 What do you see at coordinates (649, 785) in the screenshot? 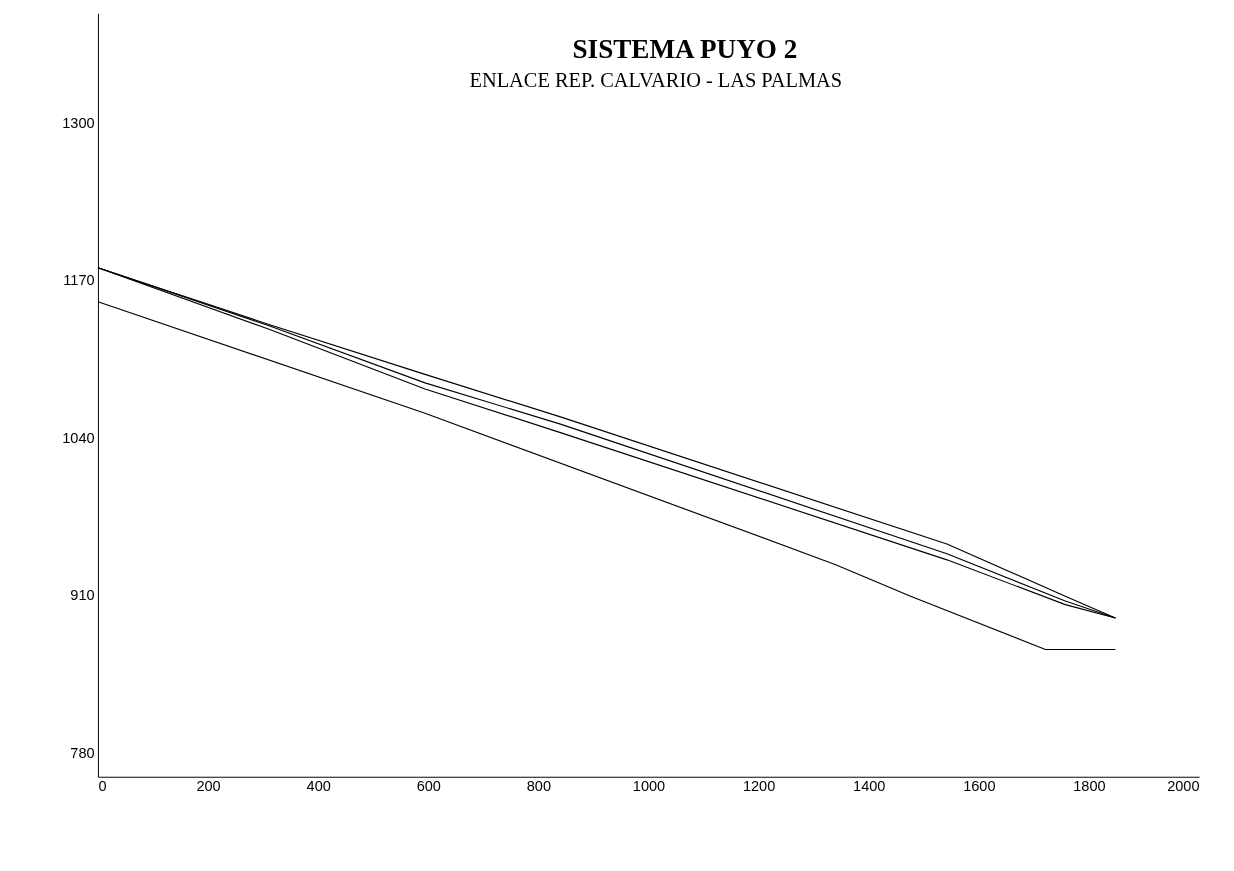
I see `x-tick-label: 1000` at bounding box center [649, 785].